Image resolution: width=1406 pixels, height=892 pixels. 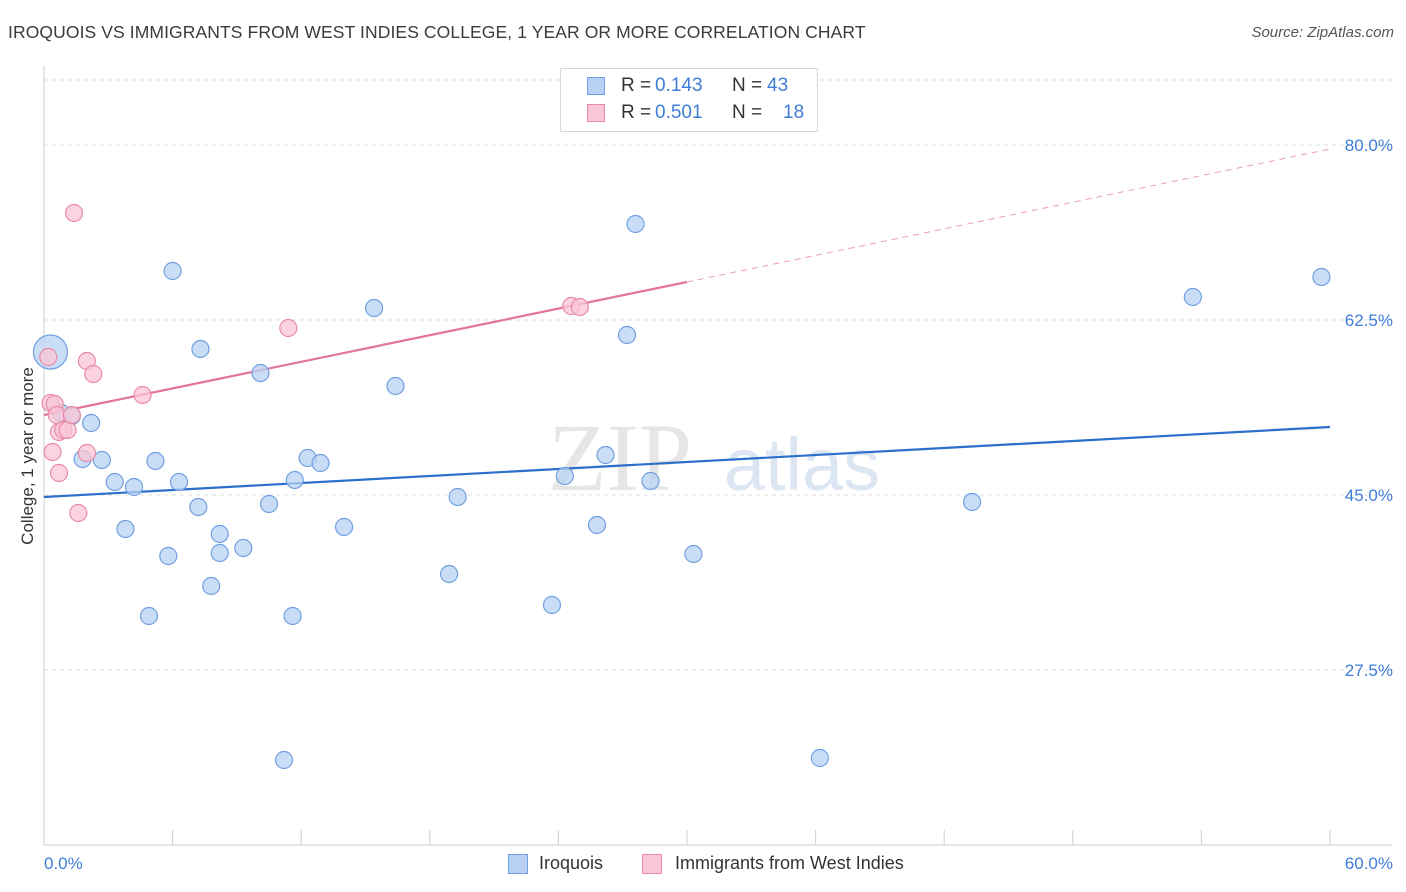 I want to click on series-swatch-iroquois, so click(x=518, y=864).